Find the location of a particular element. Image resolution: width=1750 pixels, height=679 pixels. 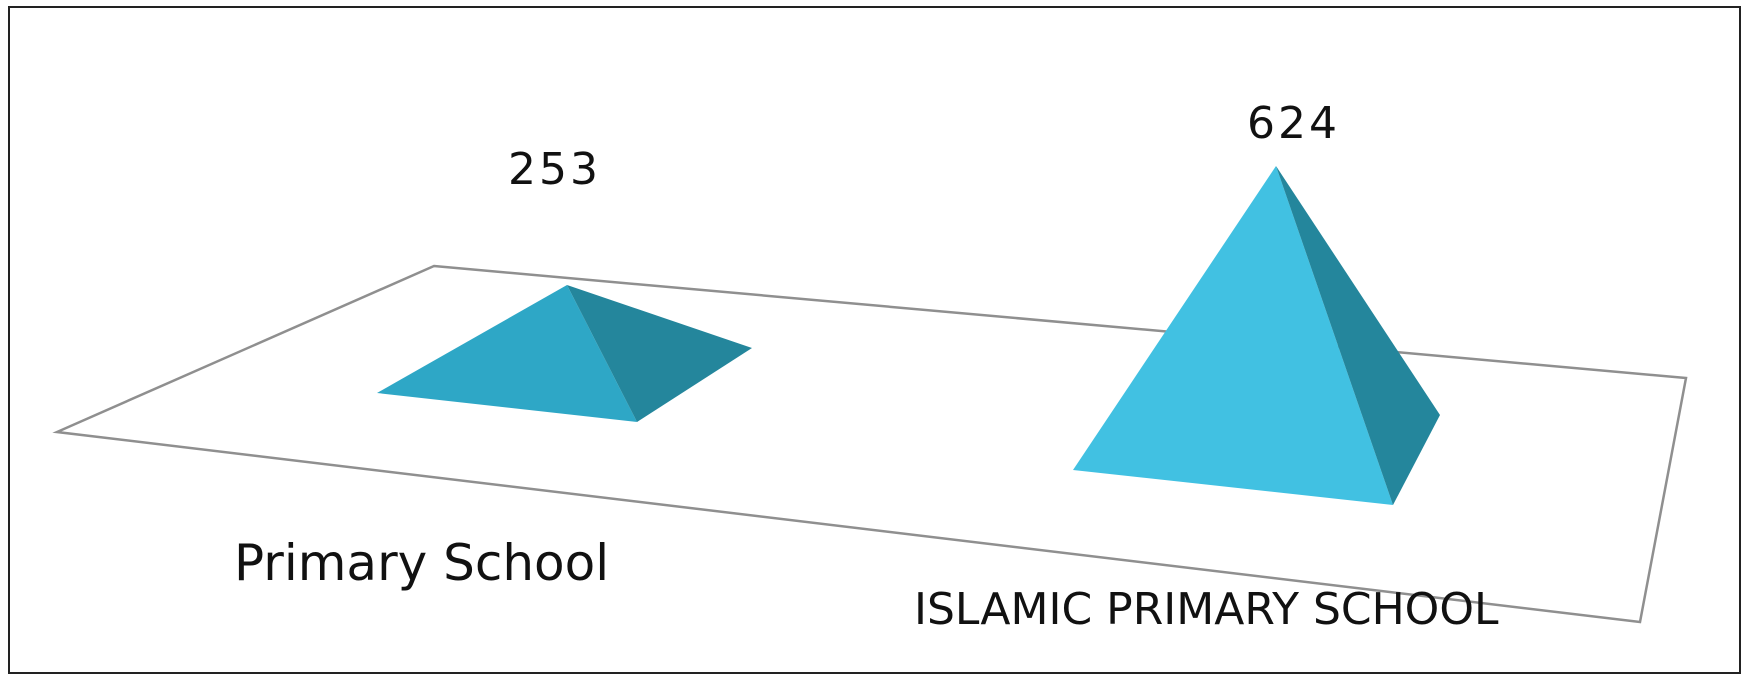

pyramid-1-side-face is located at coordinates (659, 353).